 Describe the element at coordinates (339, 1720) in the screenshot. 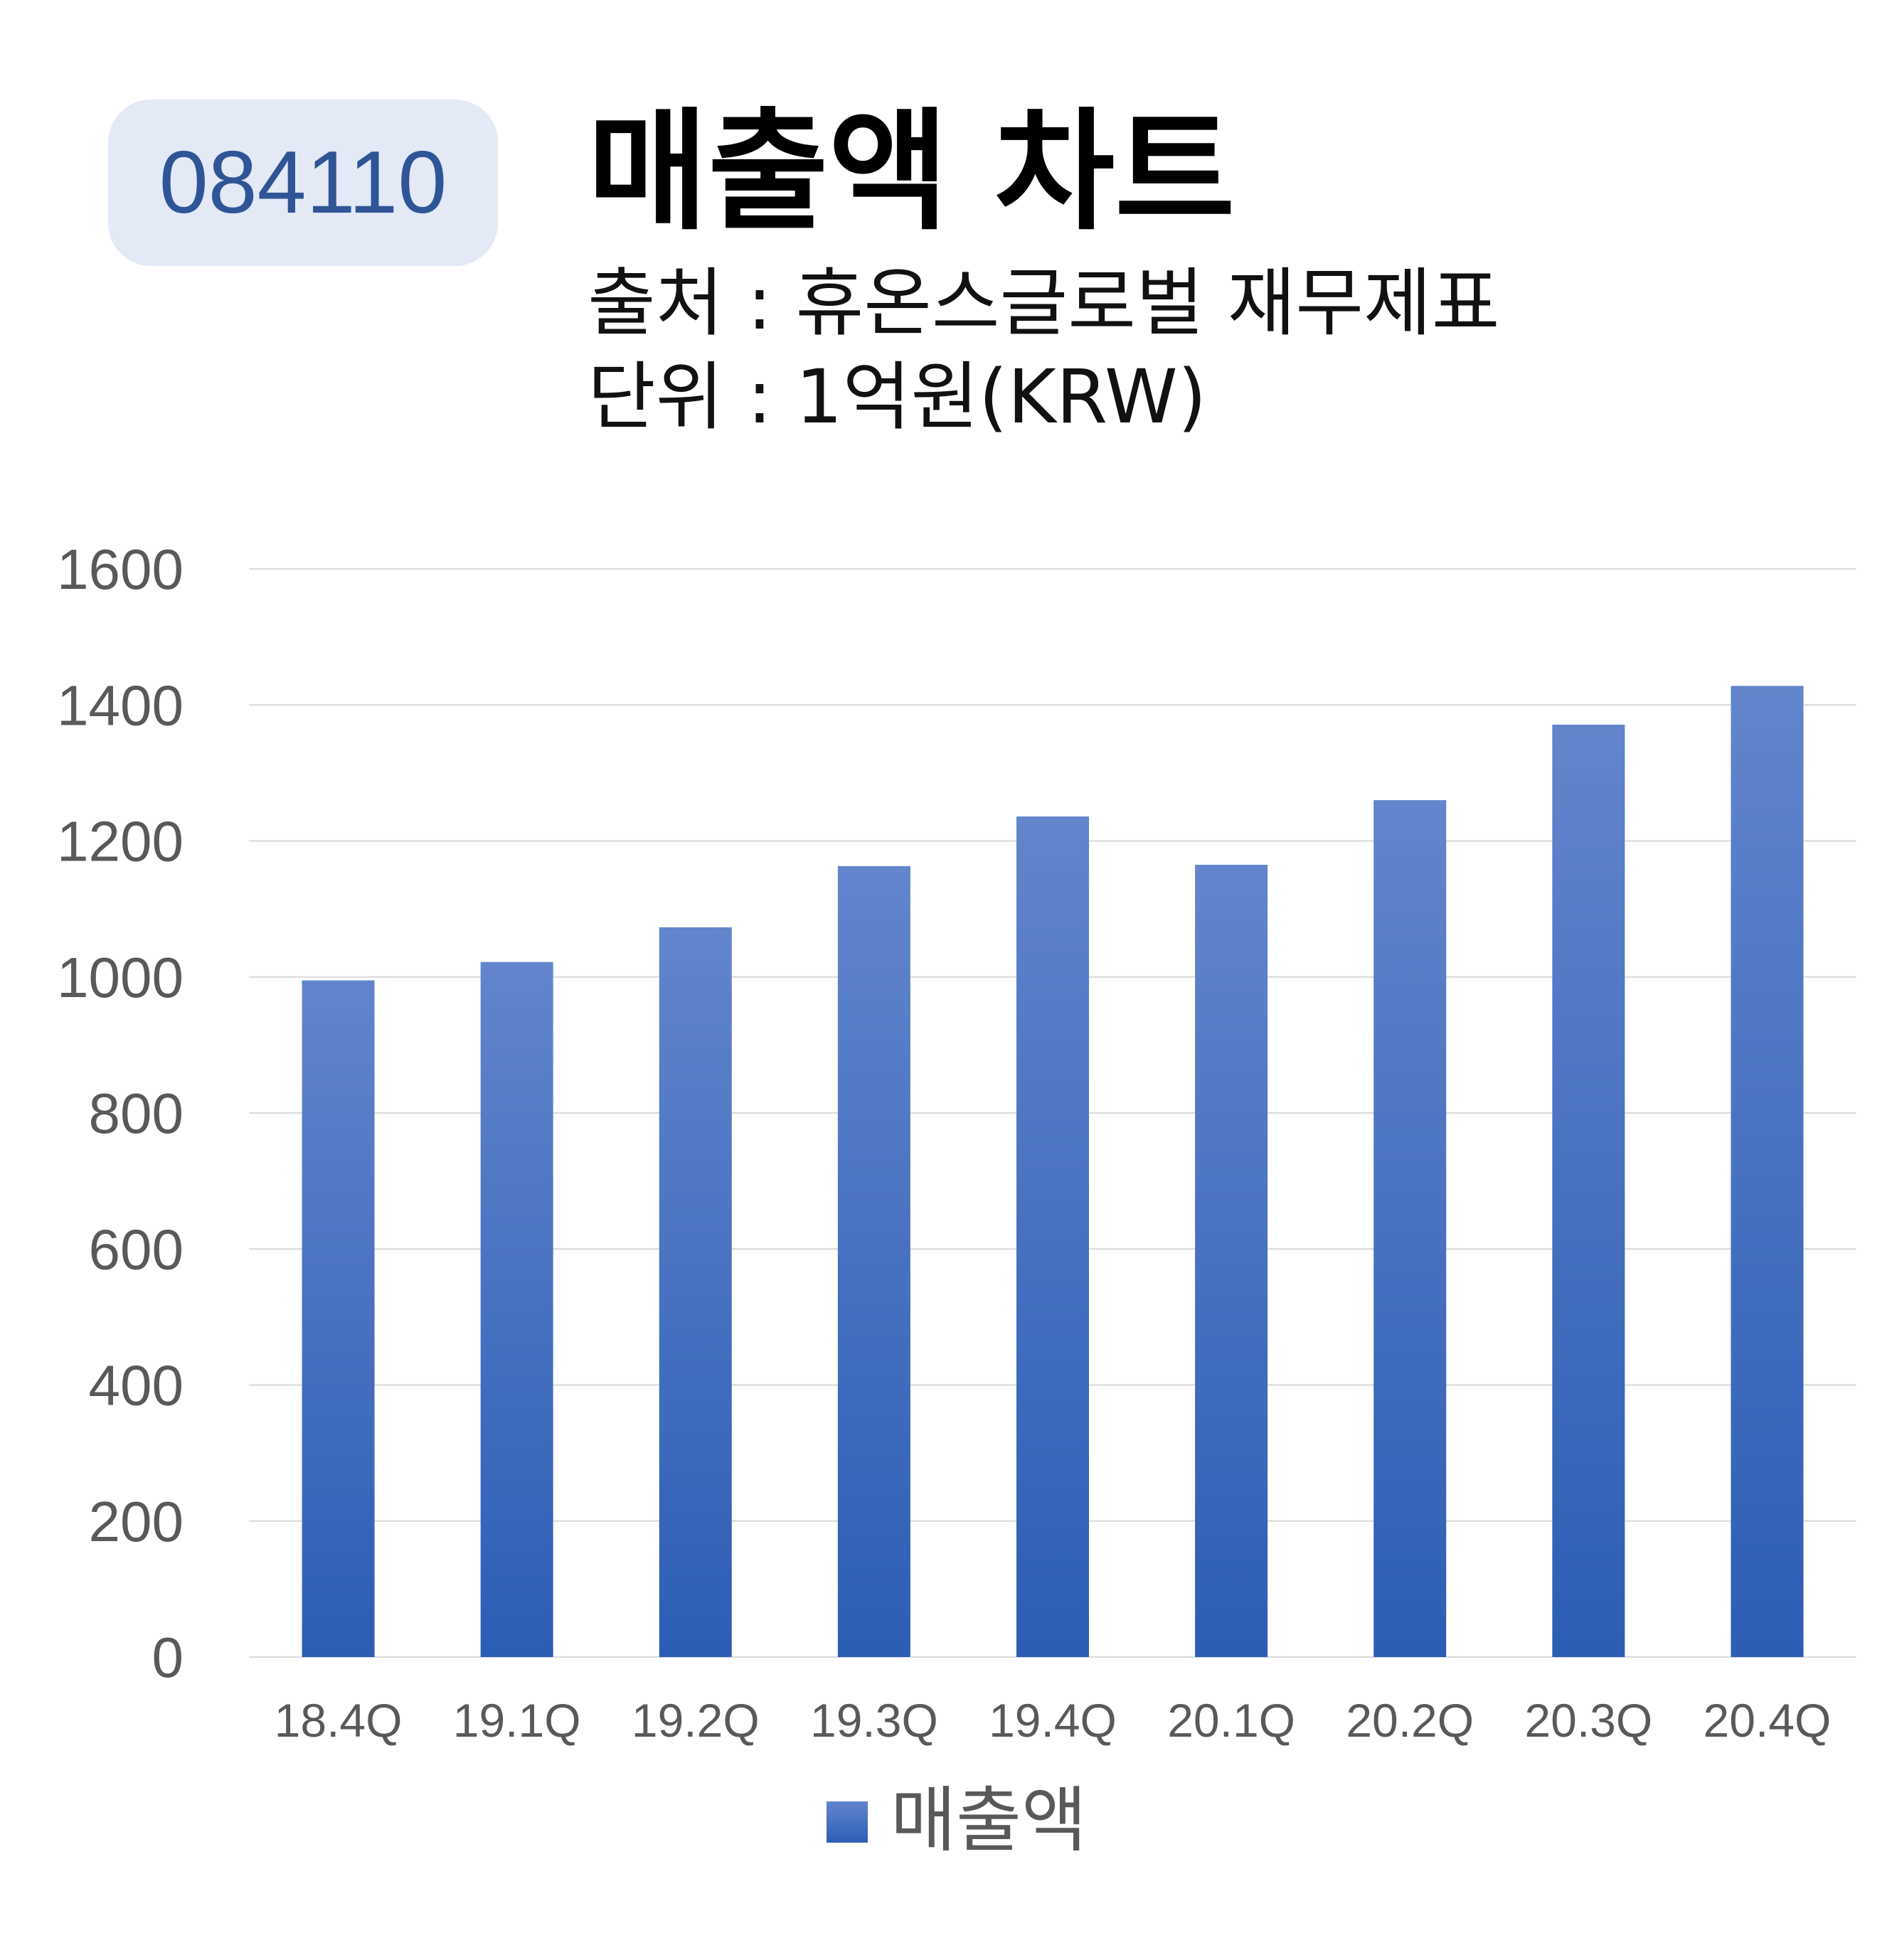

I see `x-tick-label: 18.4Q` at that location.